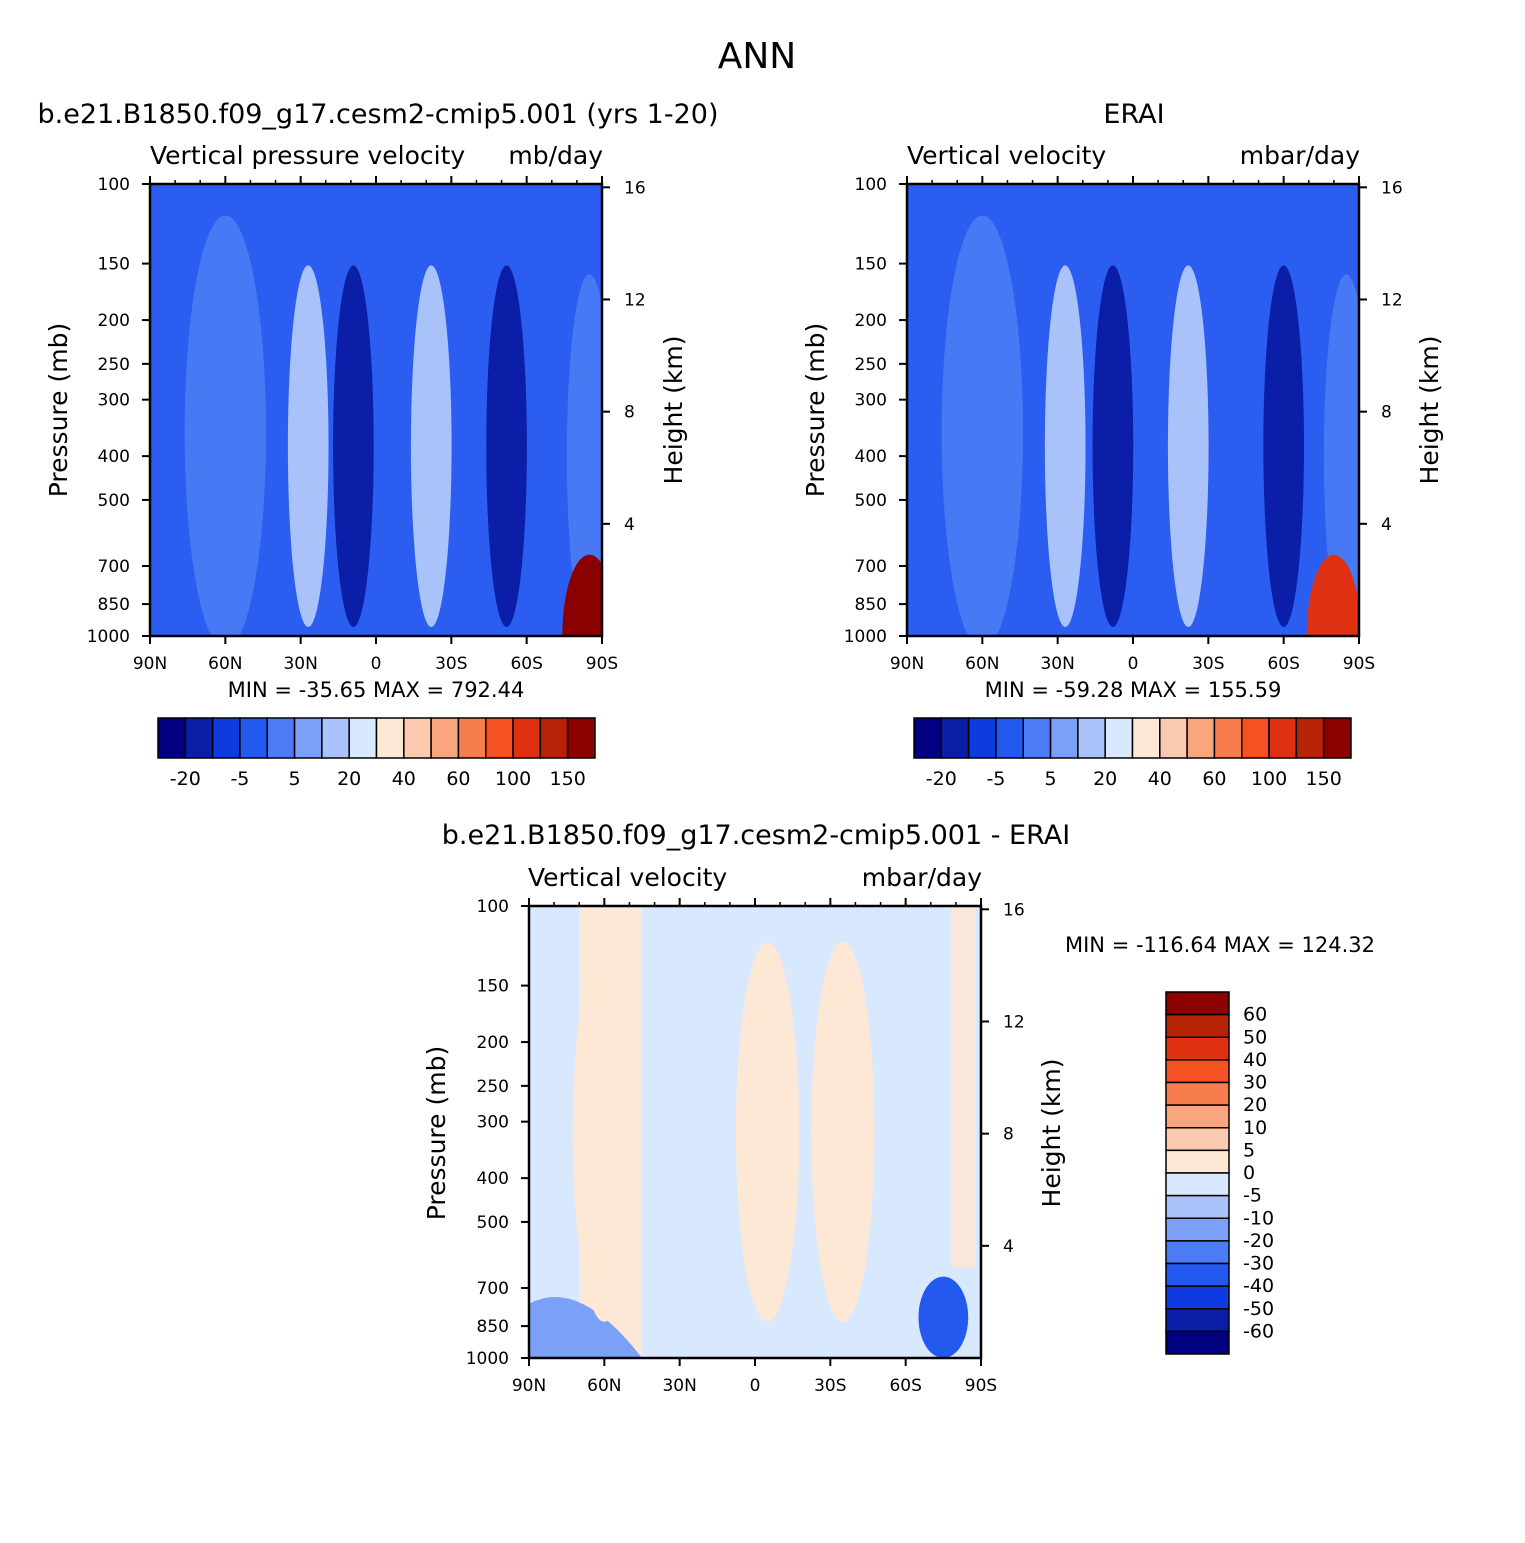  I want to click on x-tick-label: 60S, so click(1283, 664).